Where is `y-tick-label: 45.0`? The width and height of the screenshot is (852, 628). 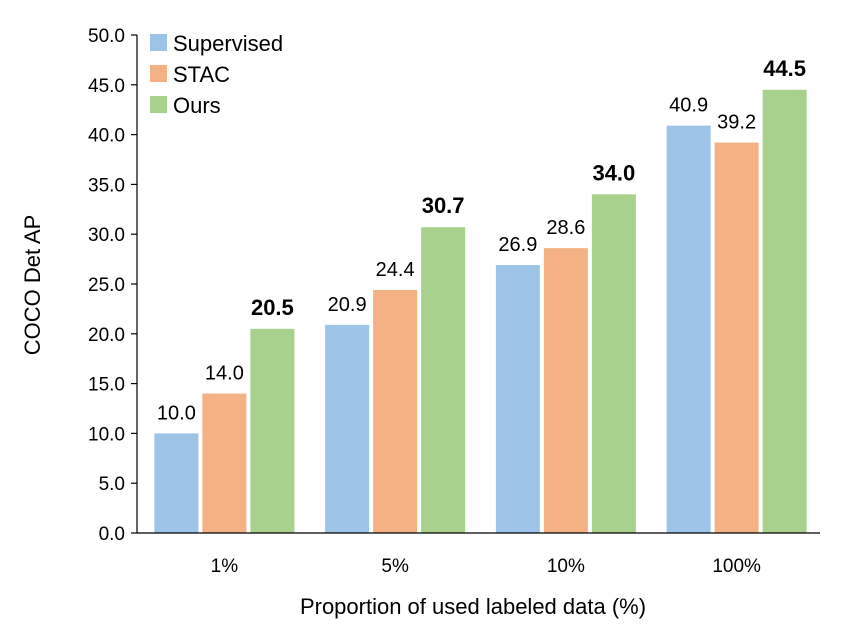 y-tick-label: 45.0 is located at coordinates (106, 86).